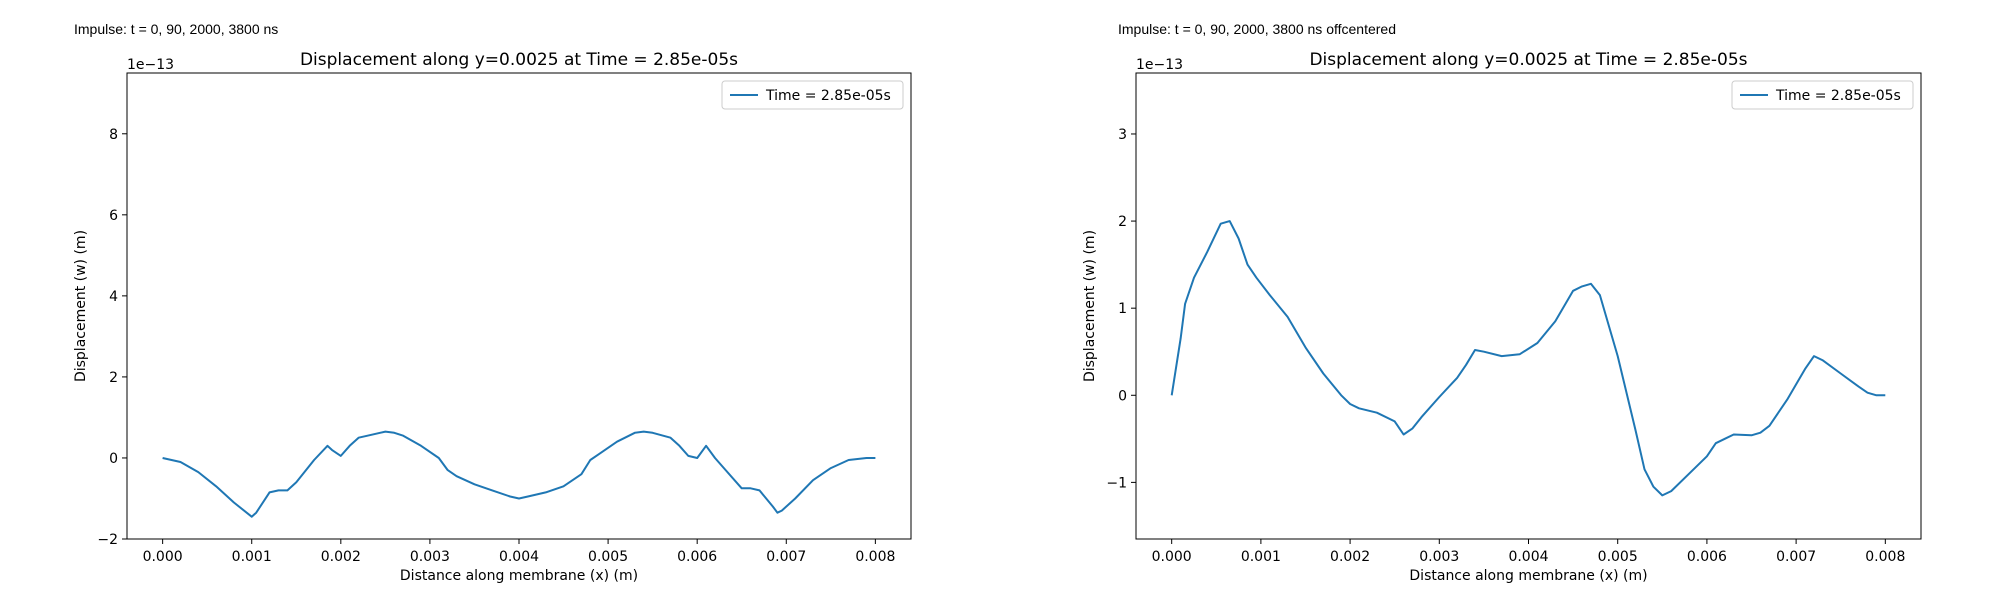 The width and height of the screenshot is (2000, 600). I want to click on y-tick-label: 1, so click(1122, 309).